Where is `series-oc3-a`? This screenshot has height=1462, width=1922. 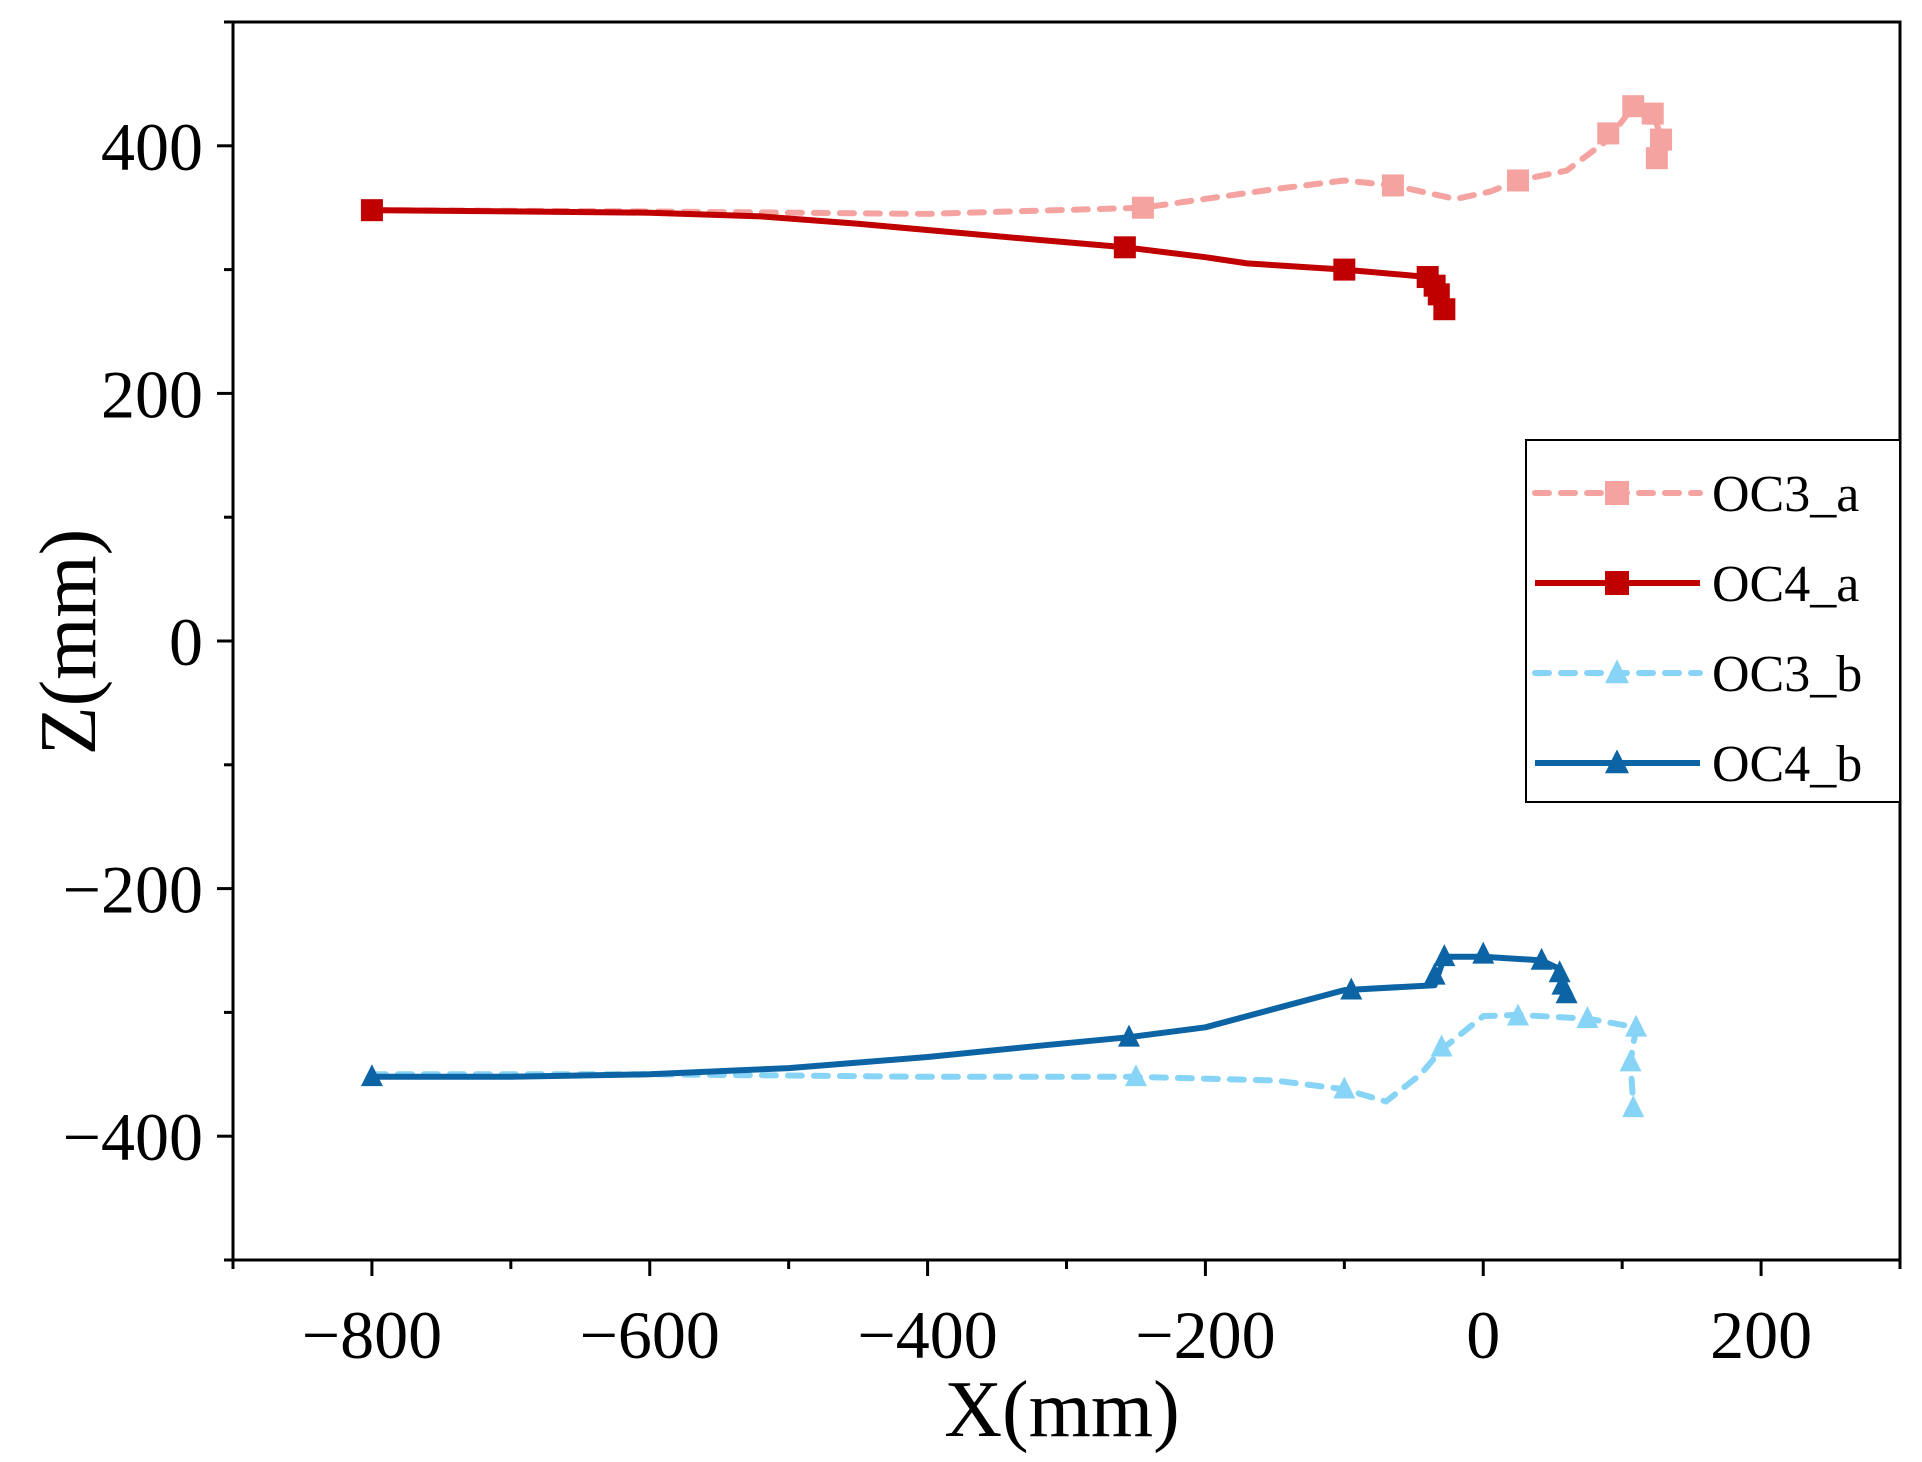
series-oc3-a is located at coordinates (1020, 157).